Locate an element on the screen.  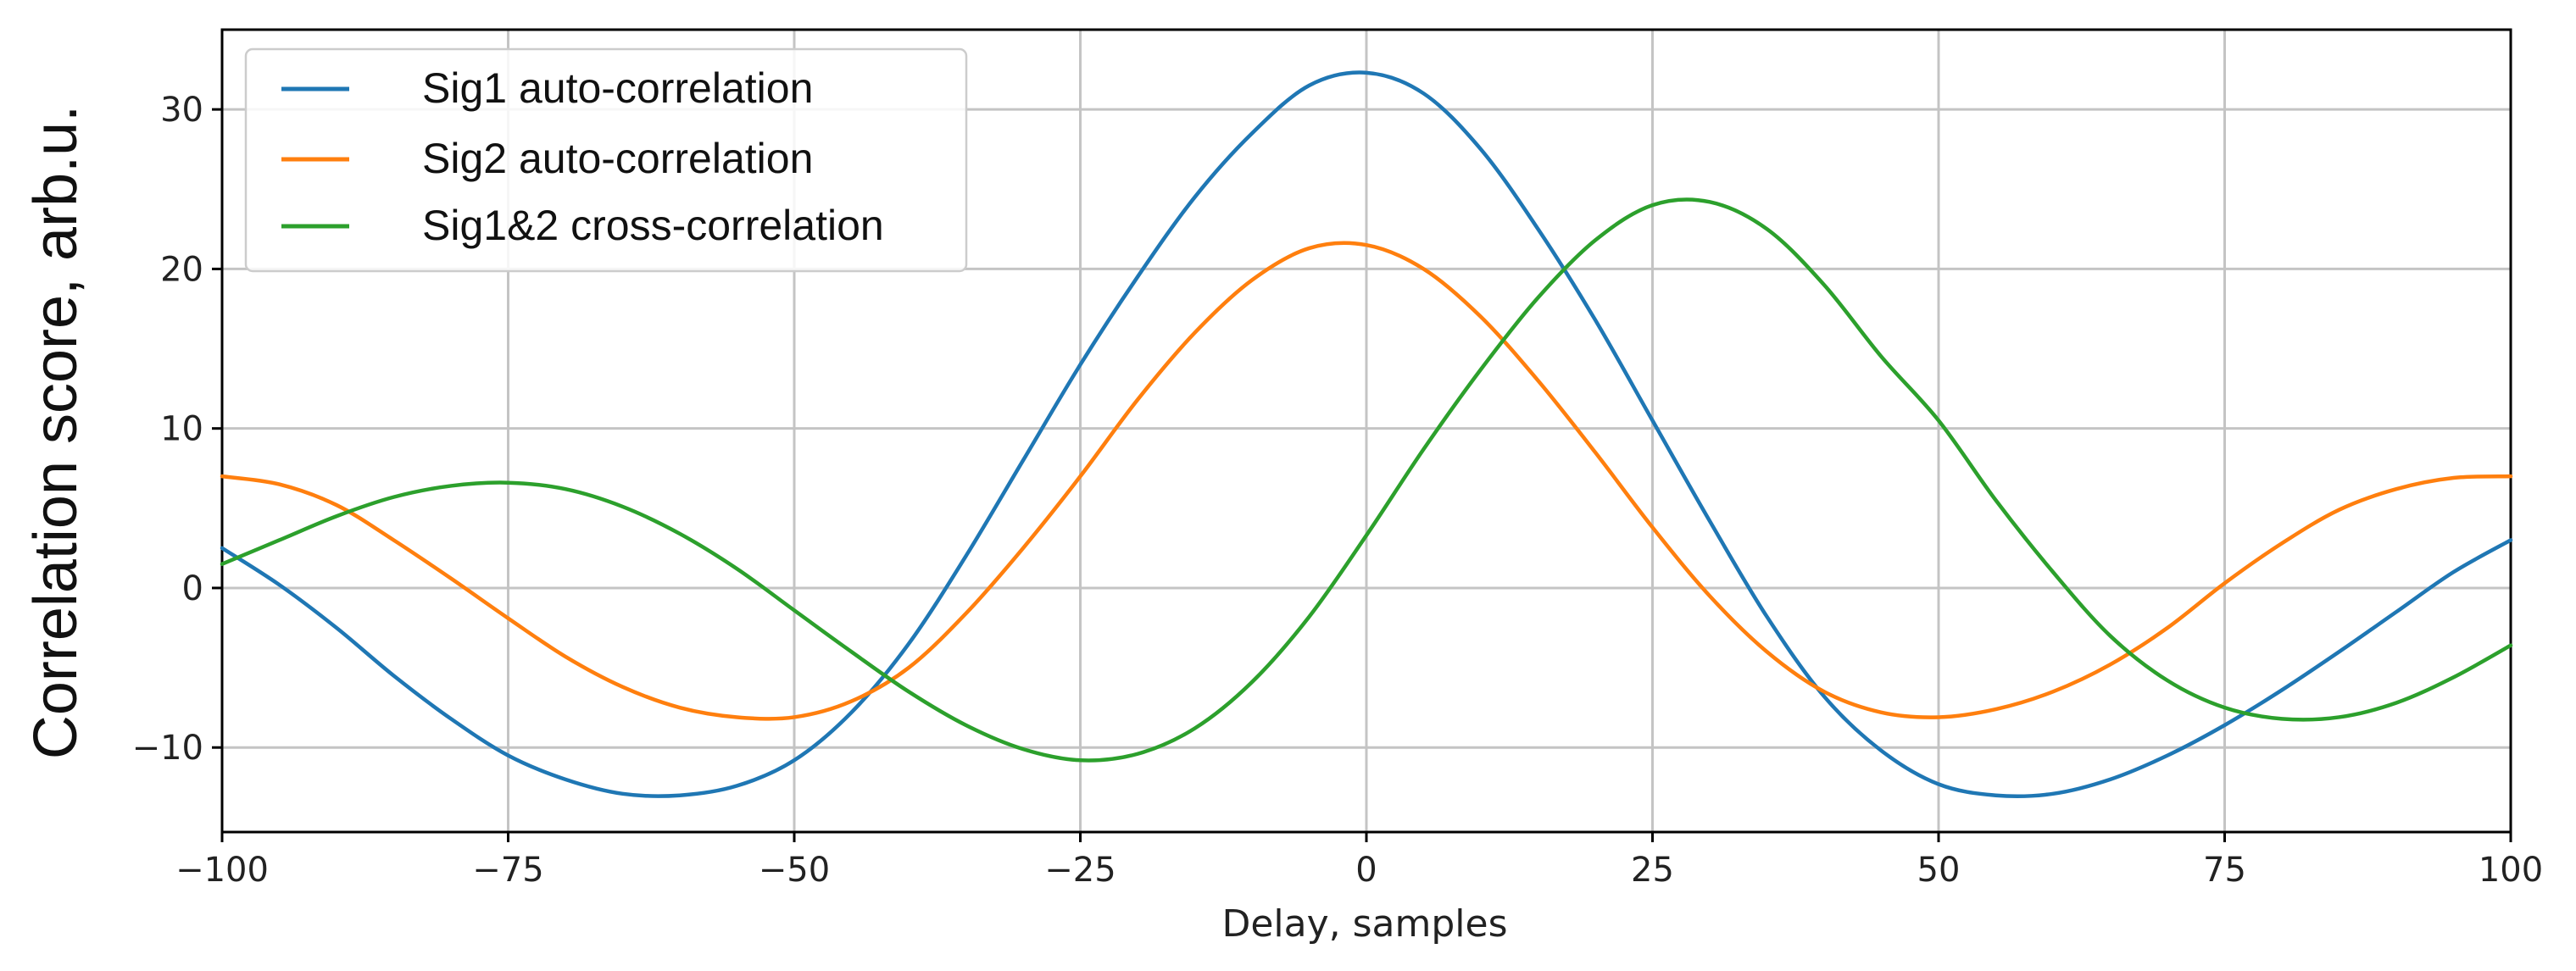
x-tick-label: −100 is located at coordinates (222, 870).